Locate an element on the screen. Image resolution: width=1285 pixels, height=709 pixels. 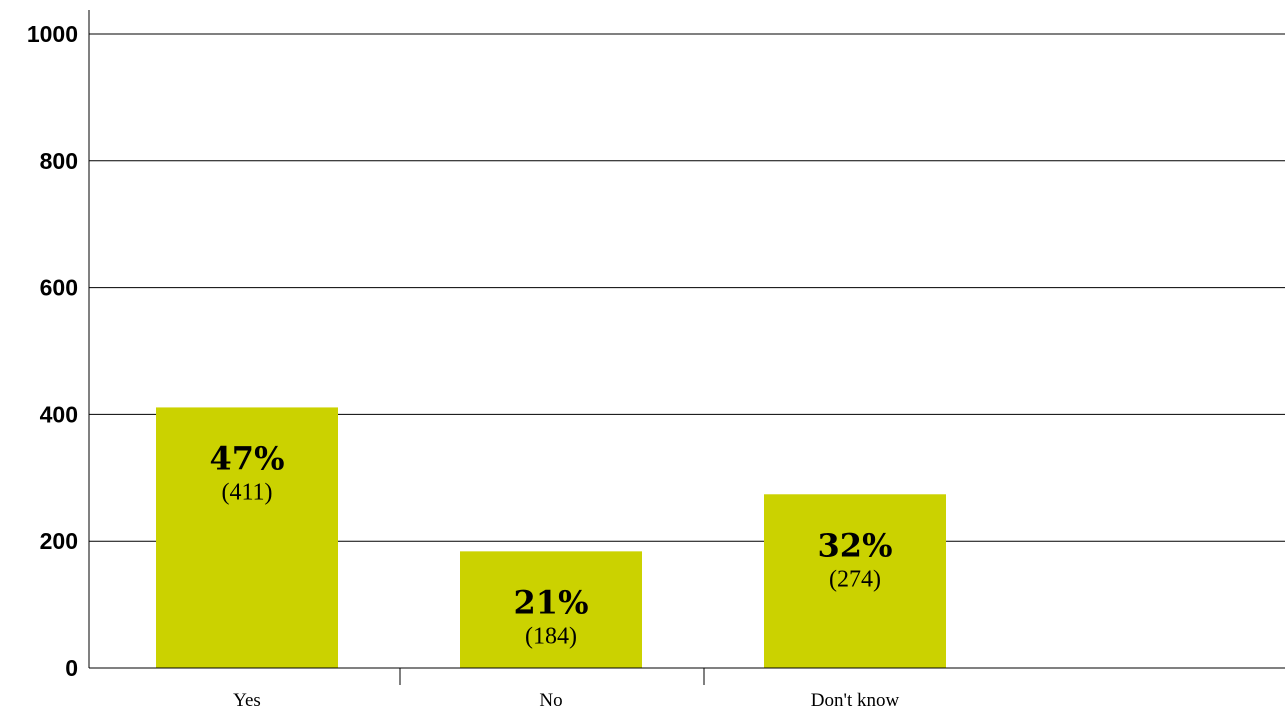
y-tick-label: 800 is located at coordinates (59, 161).